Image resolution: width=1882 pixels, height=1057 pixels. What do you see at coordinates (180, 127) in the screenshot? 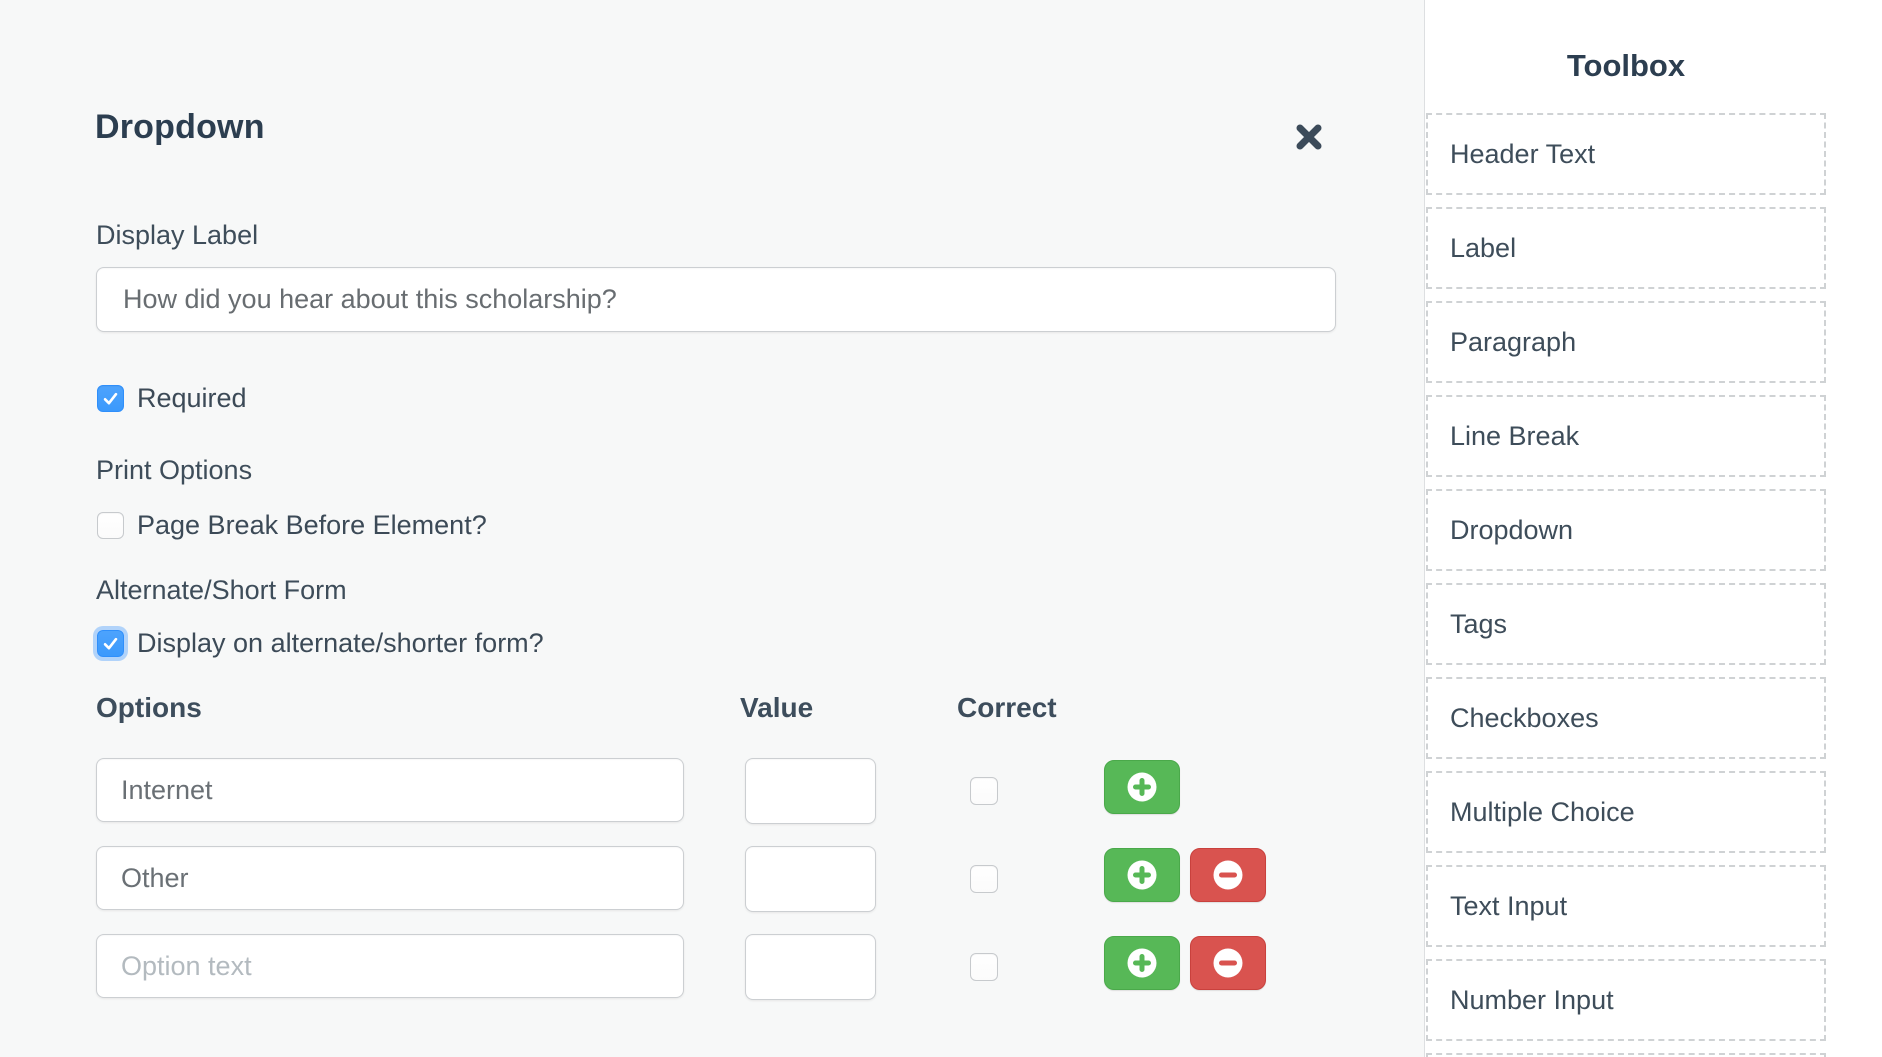
I see `panel-title: Dropdown` at bounding box center [180, 127].